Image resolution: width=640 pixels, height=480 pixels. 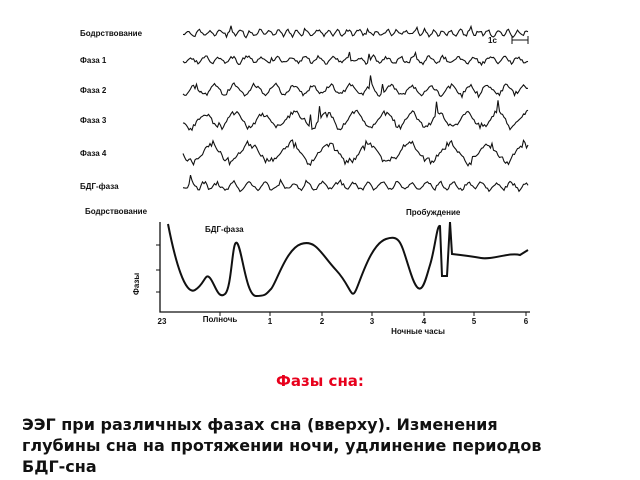 What do you see at coordinates (93, 153) in the screenshot?
I see `stage-label: Фаза 4` at bounding box center [93, 153].